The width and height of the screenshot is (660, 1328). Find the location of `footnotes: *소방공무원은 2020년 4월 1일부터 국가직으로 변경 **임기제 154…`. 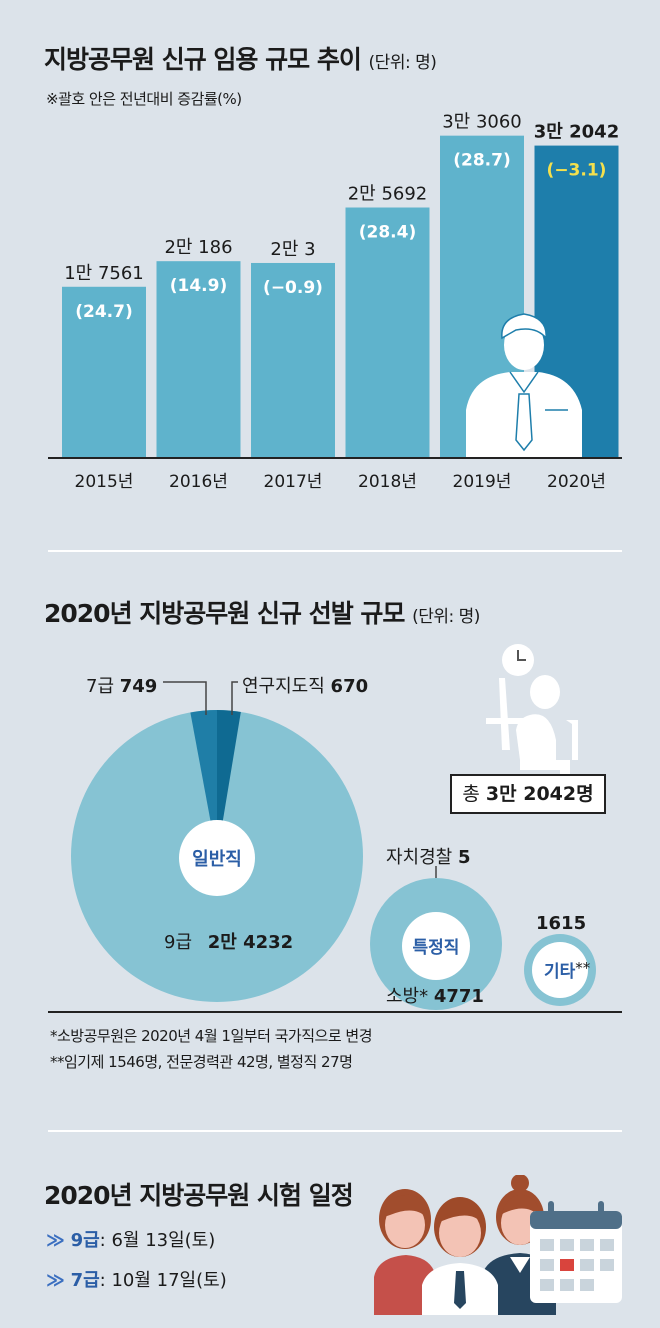

footnotes: *소방공무원은 2020년 4월 1일부터 국가직으로 변경 **임기제 154… is located at coordinates (211, 1049).